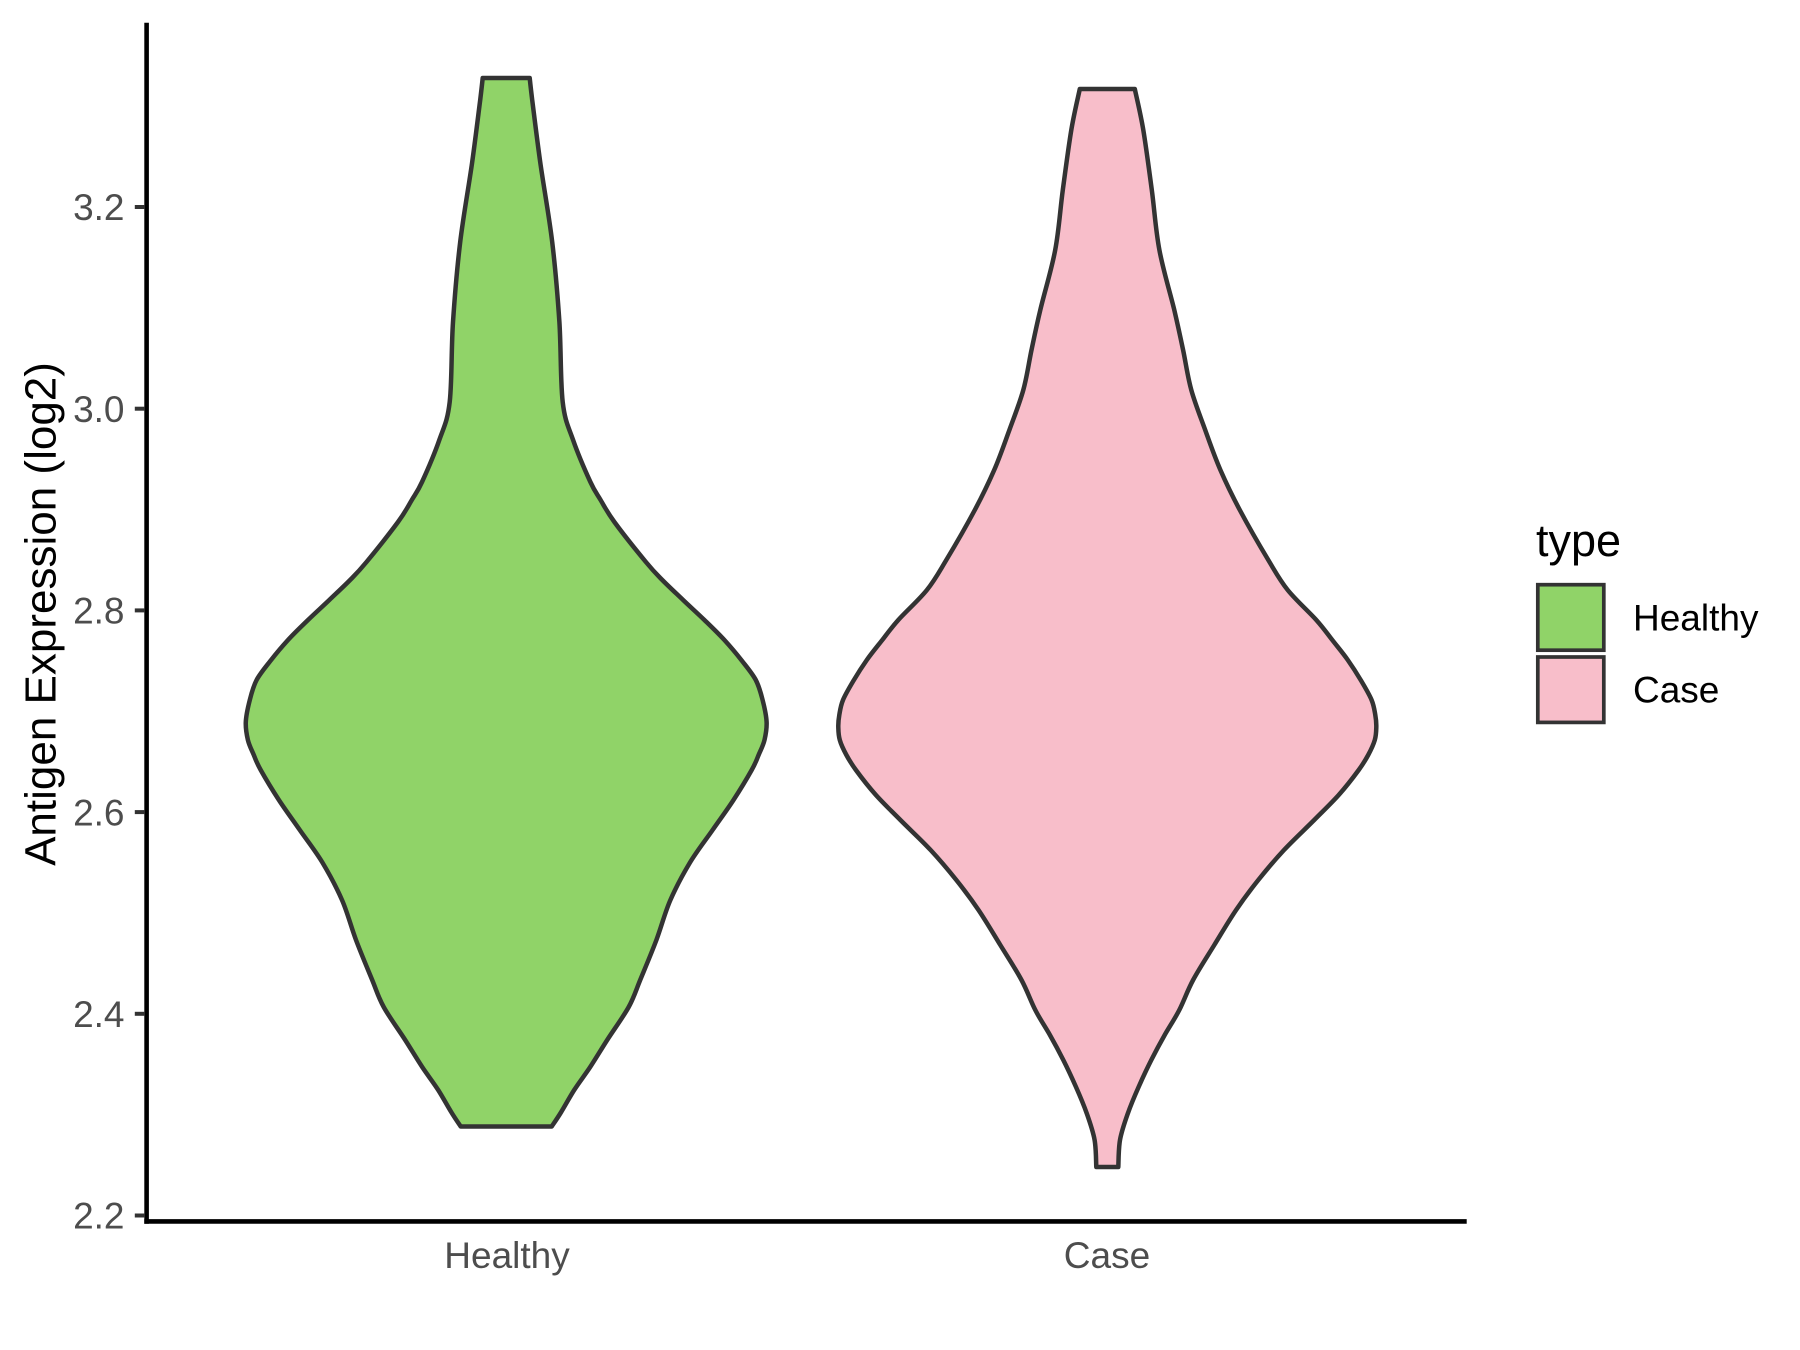  What do you see at coordinates (98, 611) in the screenshot?
I see `svg-text: 2.8` at bounding box center [98, 611].